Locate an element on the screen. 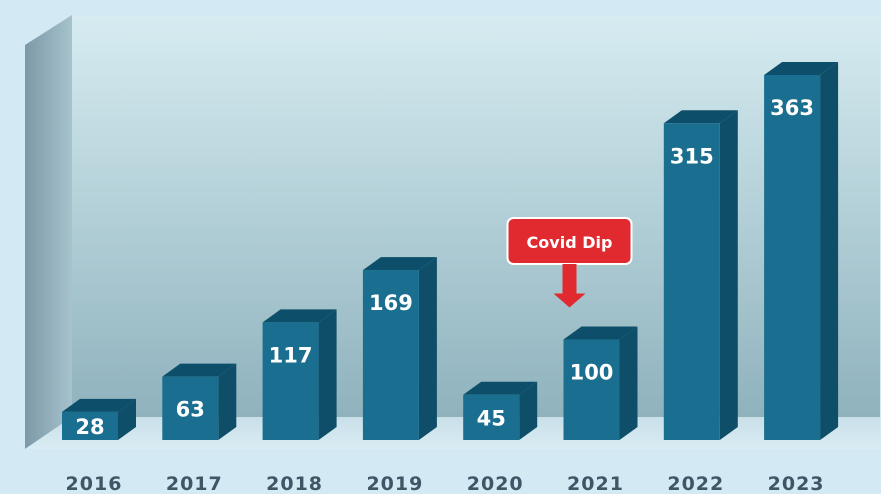  bar-2016: 28 is located at coordinates (99, 419).